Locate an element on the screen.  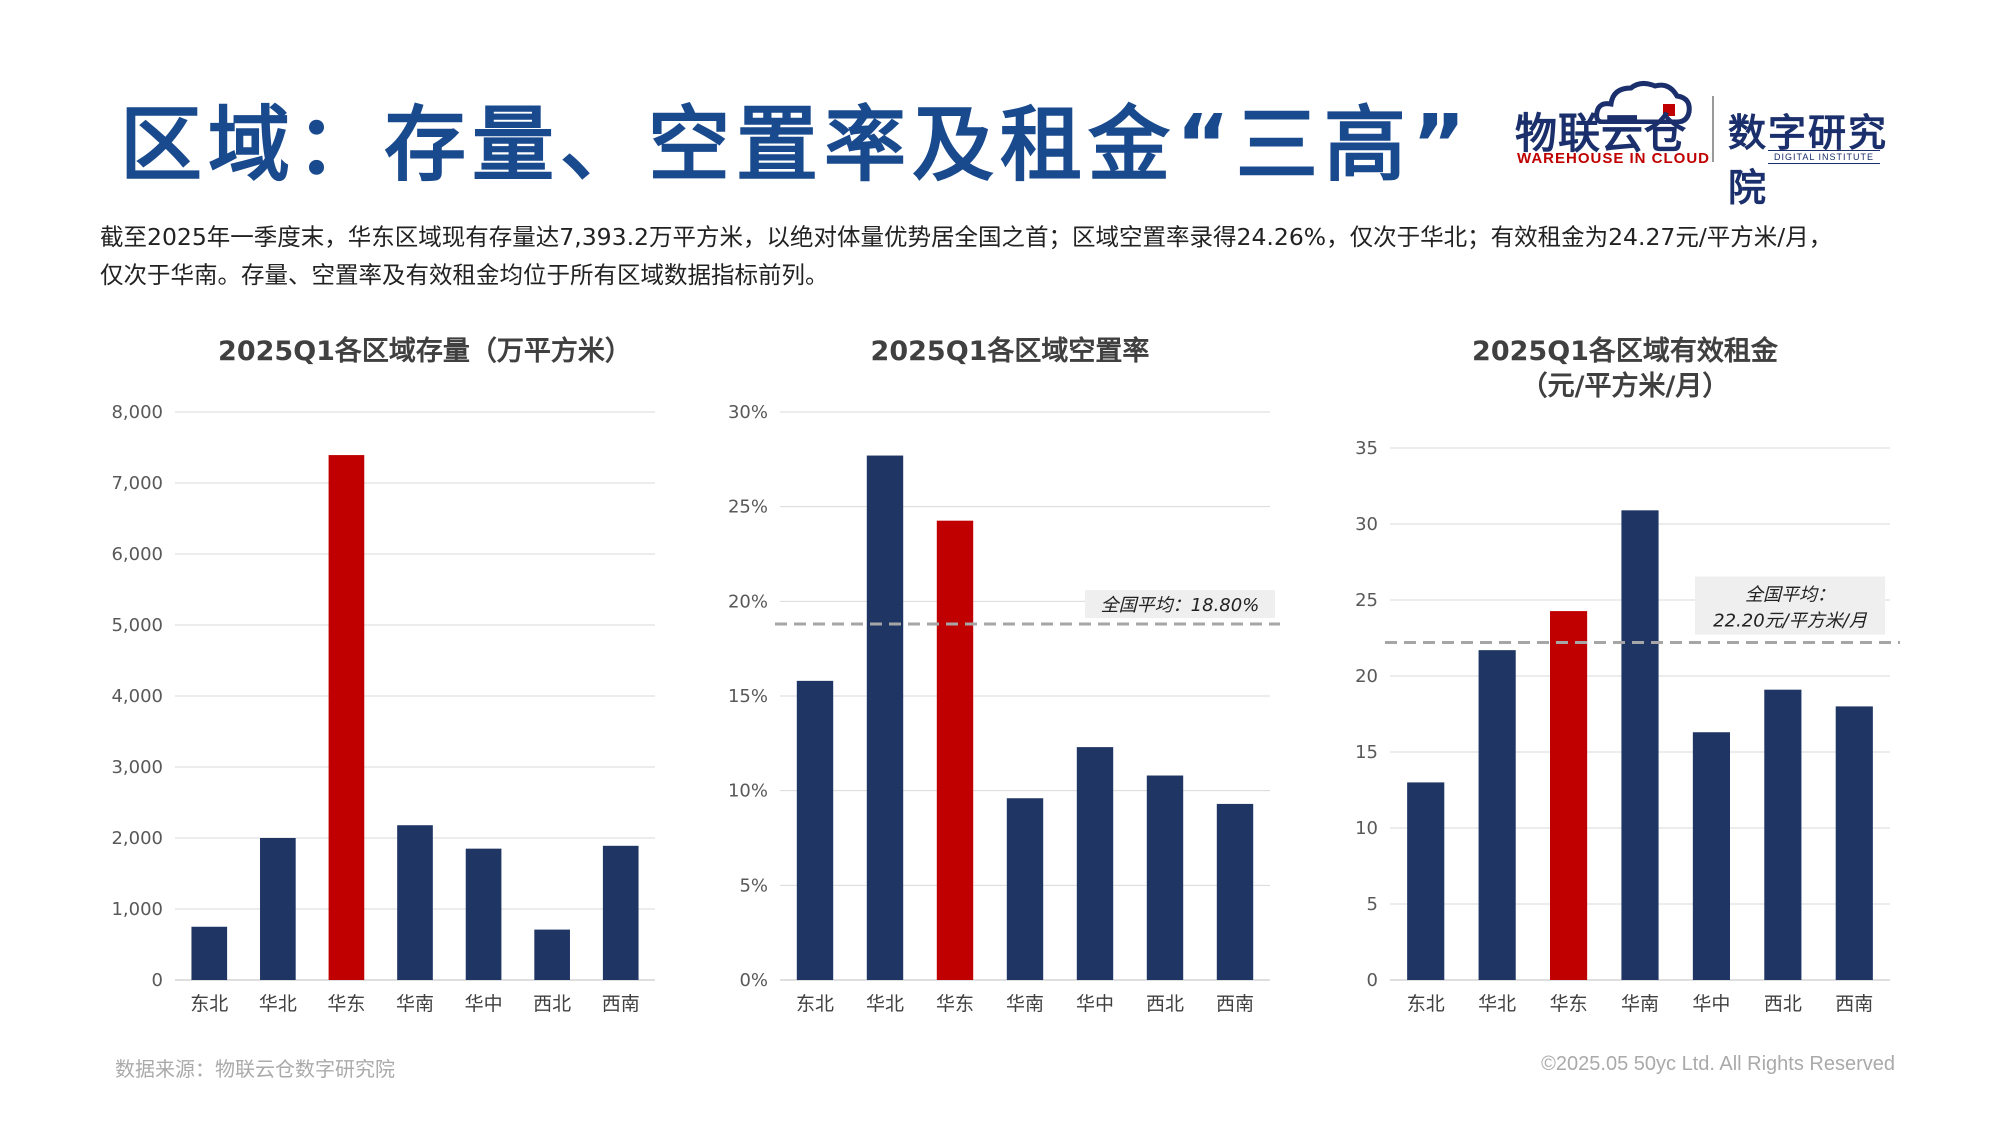
y-tick-label: 1,000 is located at coordinates (137, 909).